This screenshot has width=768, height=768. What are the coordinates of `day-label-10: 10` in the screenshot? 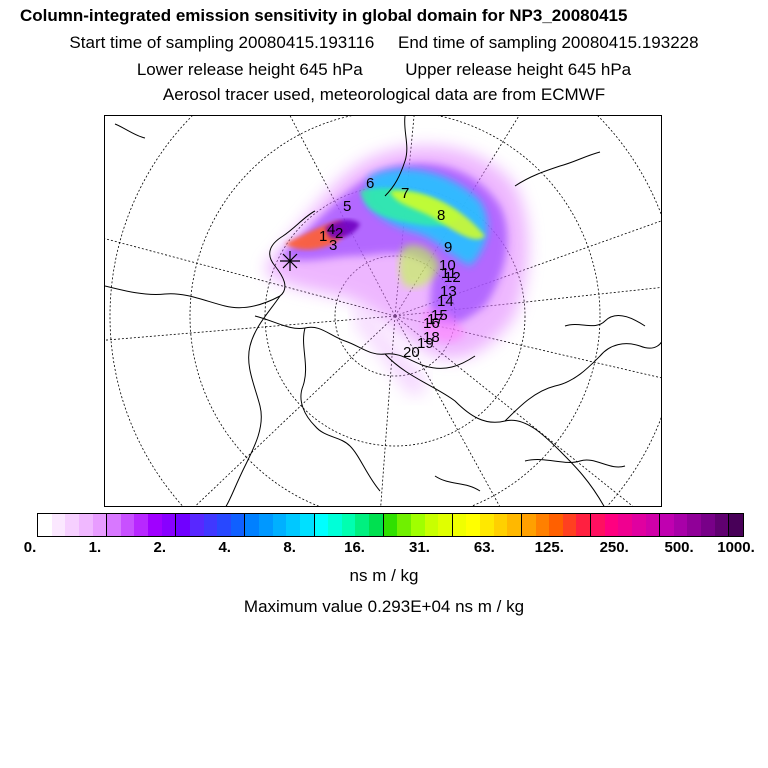 It's located at (447, 265).